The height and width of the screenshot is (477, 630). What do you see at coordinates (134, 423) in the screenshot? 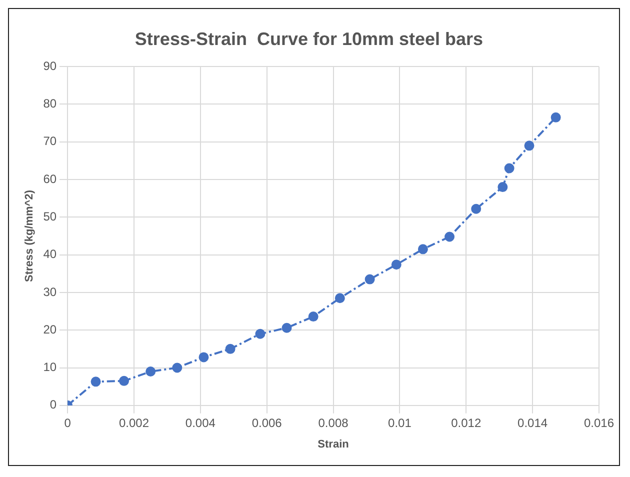
I see `x-tick-label: 0.002` at bounding box center [134, 423].